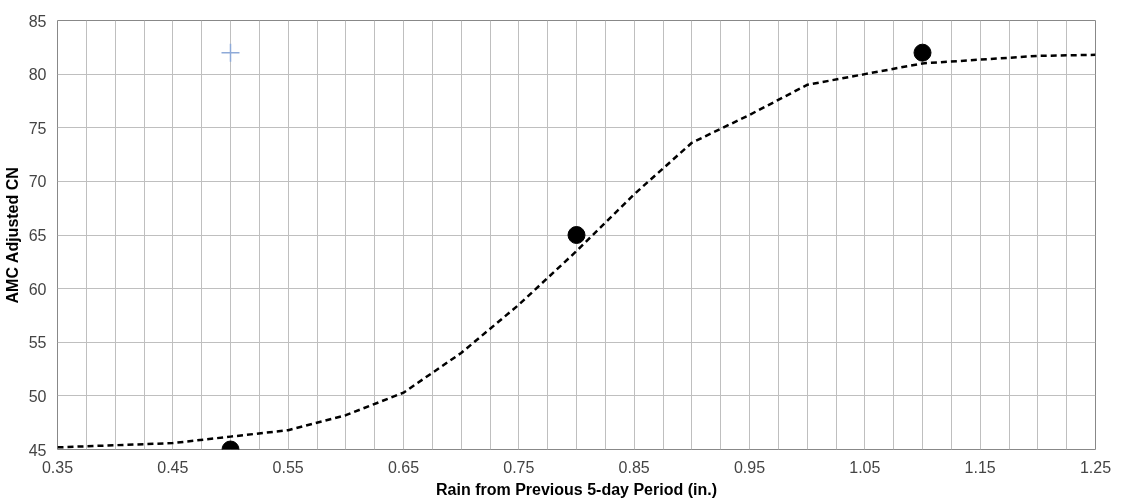 This screenshot has height=504, width=1135. I want to click on x-tick-label: 1.15, so click(980, 467).